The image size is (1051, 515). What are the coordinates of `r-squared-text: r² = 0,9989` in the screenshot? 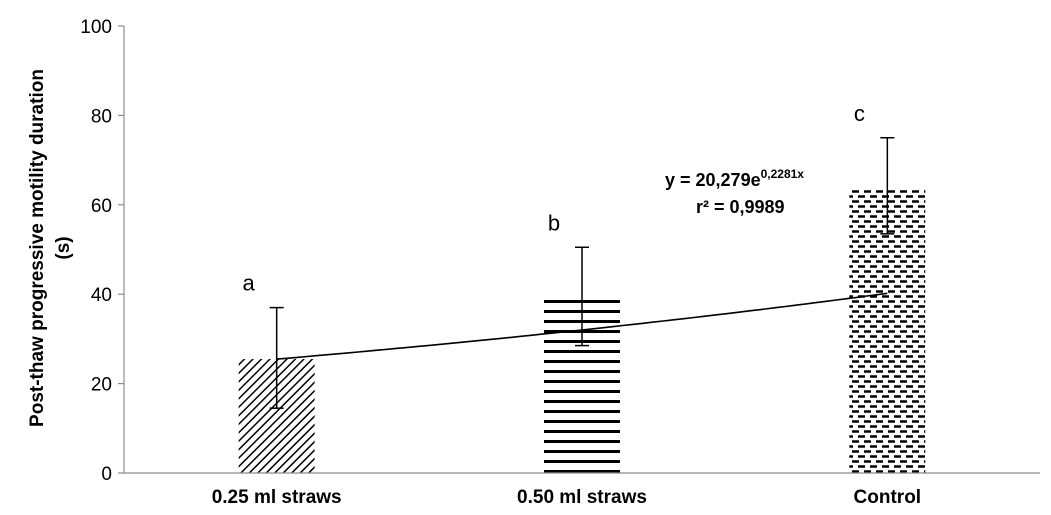 It's located at (740, 207).